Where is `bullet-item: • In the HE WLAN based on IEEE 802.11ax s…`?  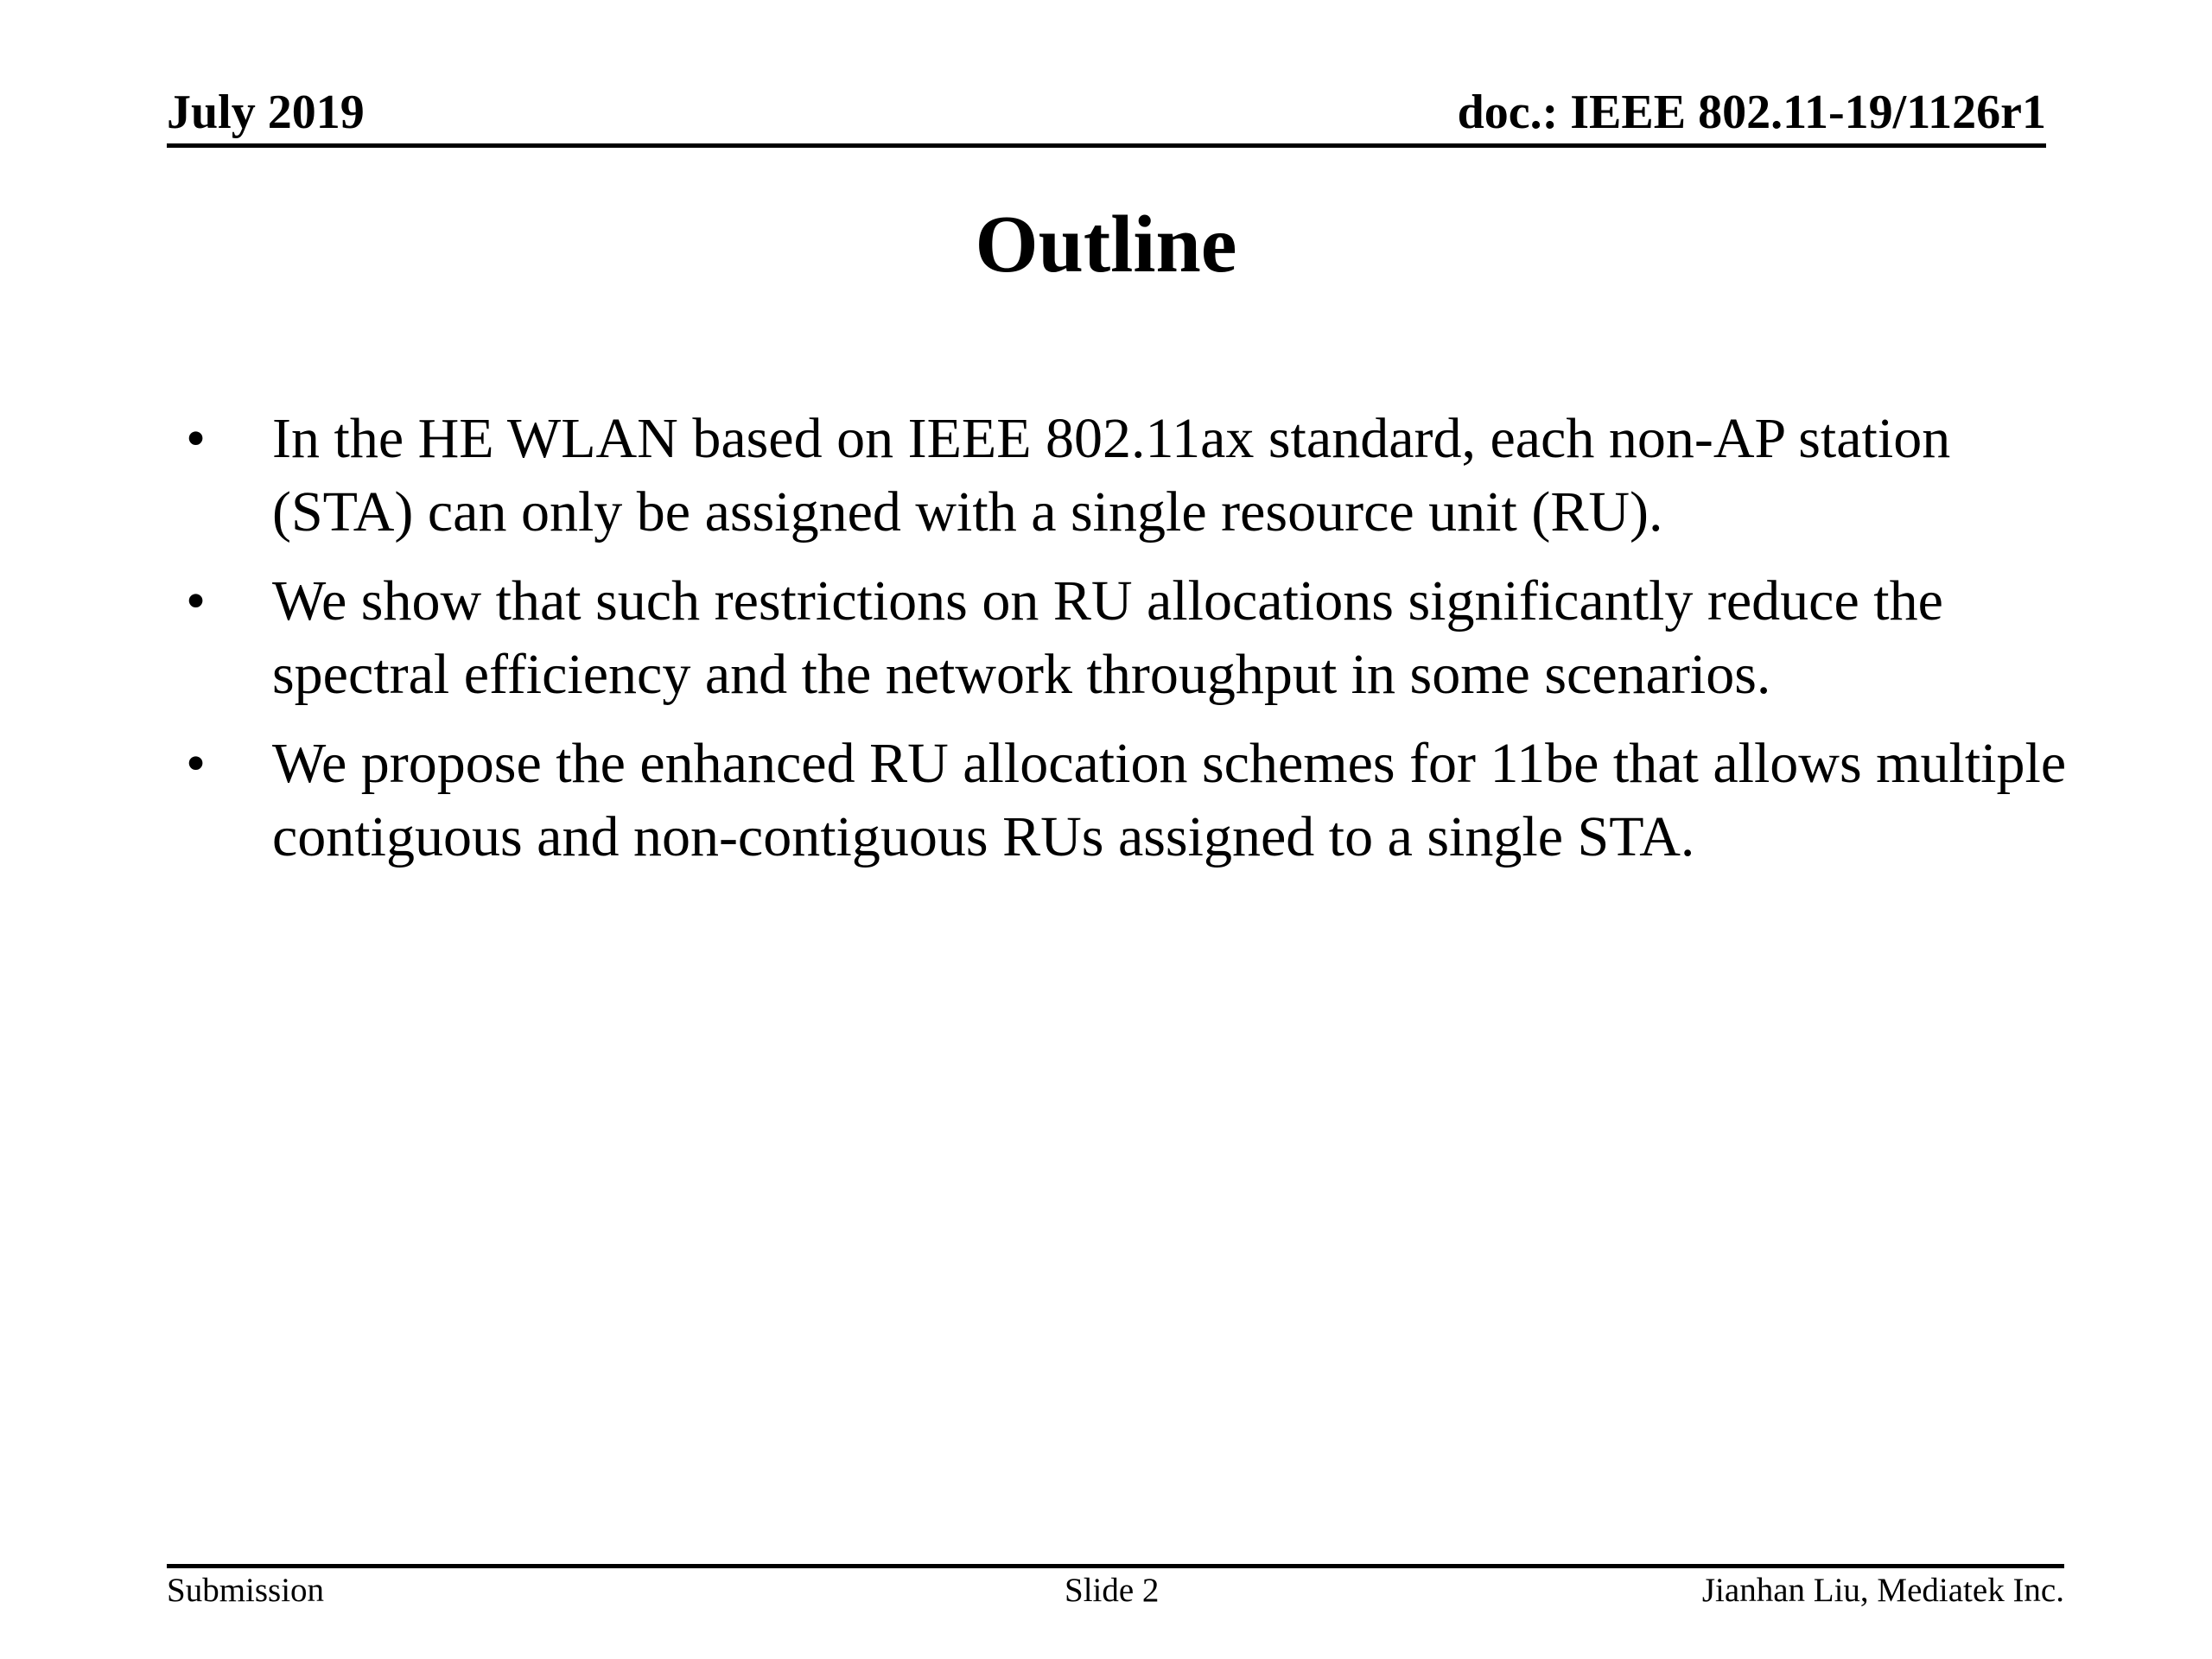 bullet-item: • In the HE WLAN based on IEEE 802.11ax s… is located at coordinates (1136, 475).